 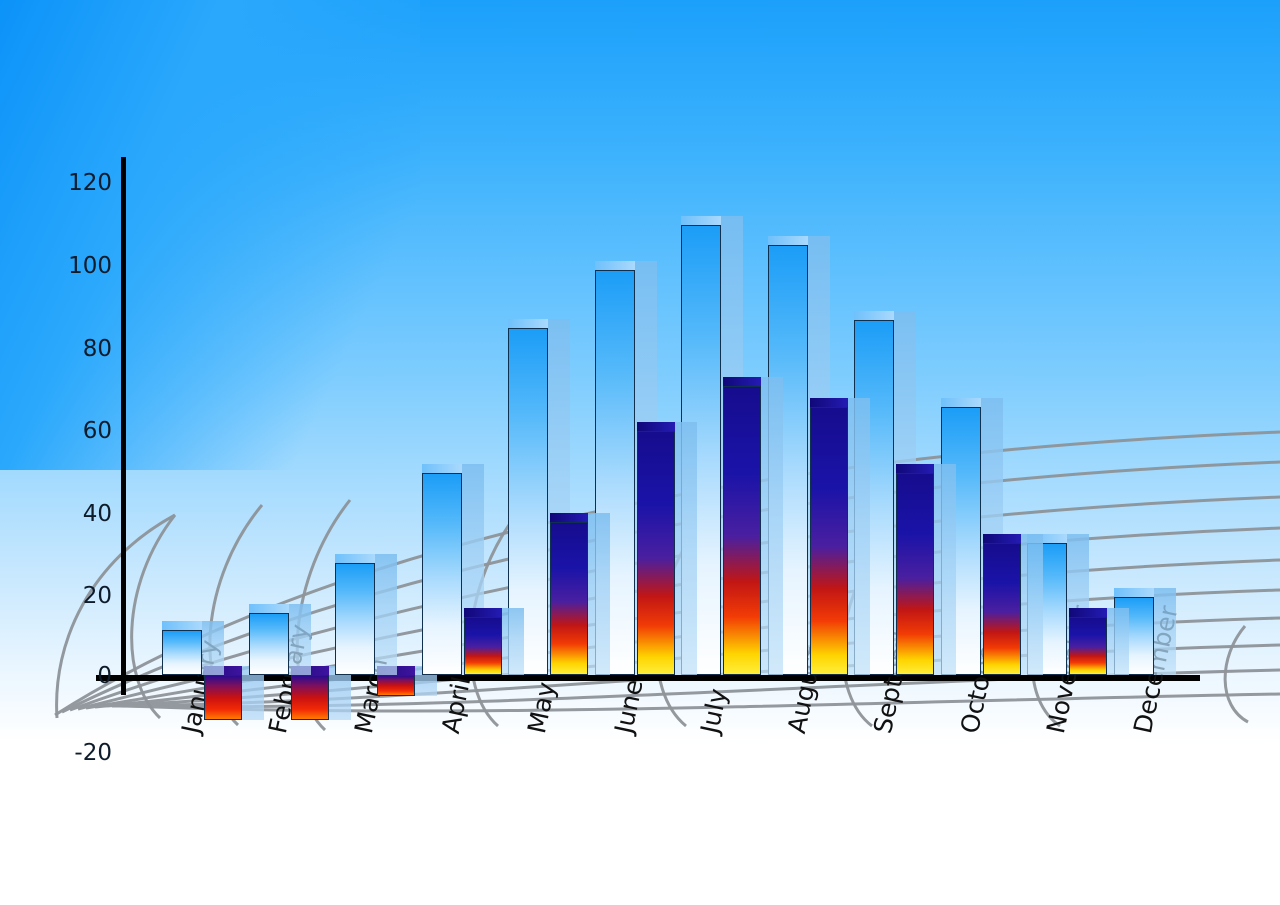 What do you see at coordinates (97, 431) in the screenshot?
I see `y-tick-60: 60` at bounding box center [97, 431].